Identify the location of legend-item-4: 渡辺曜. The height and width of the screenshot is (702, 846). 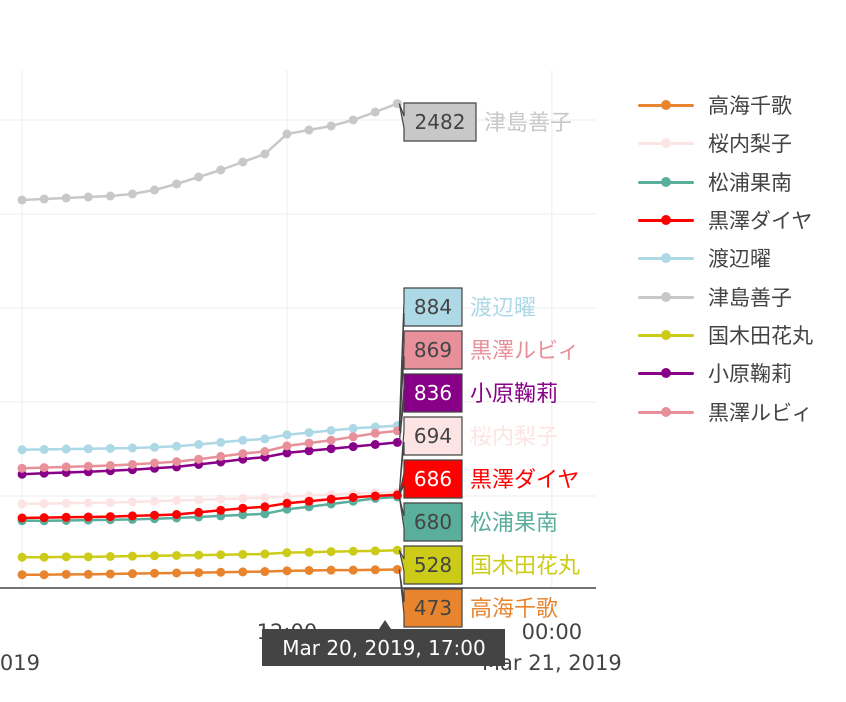
(724, 258).